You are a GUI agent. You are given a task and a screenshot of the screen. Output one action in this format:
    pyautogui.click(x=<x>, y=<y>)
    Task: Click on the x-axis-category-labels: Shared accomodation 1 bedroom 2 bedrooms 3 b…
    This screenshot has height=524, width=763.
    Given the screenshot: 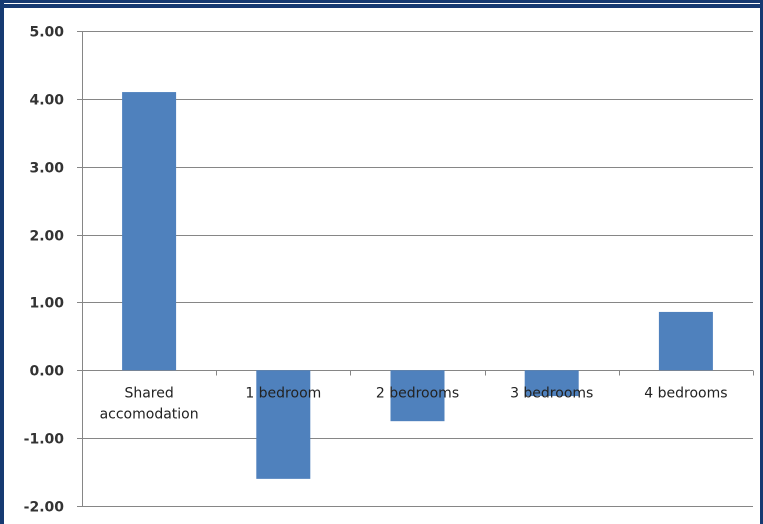 What is the action you would take?
    pyautogui.click(x=414, y=404)
    